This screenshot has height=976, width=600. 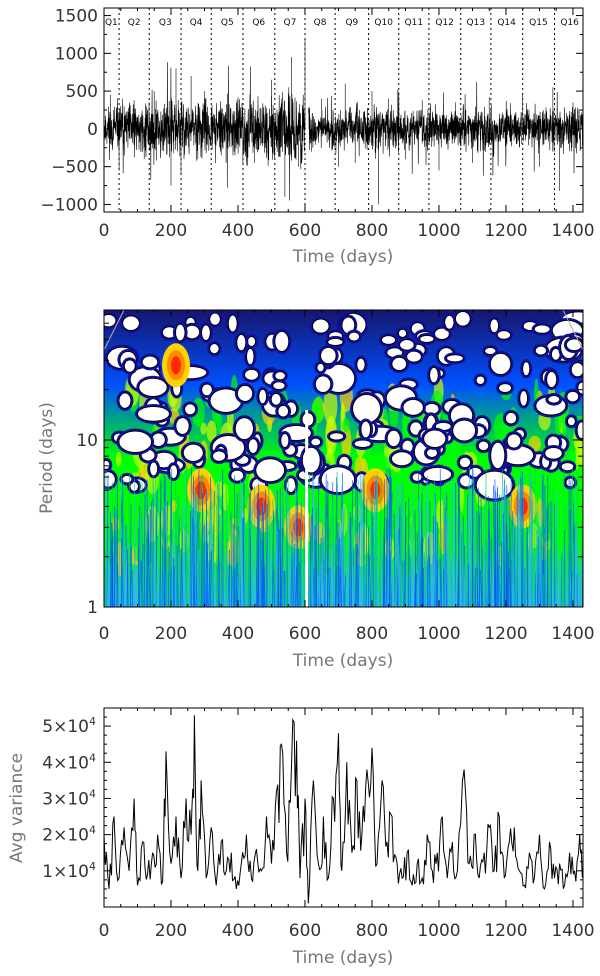 What do you see at coordinates (74, 168) in the screenshot?
I see `y-tick-label: −500` at bounding box center [74, 168].